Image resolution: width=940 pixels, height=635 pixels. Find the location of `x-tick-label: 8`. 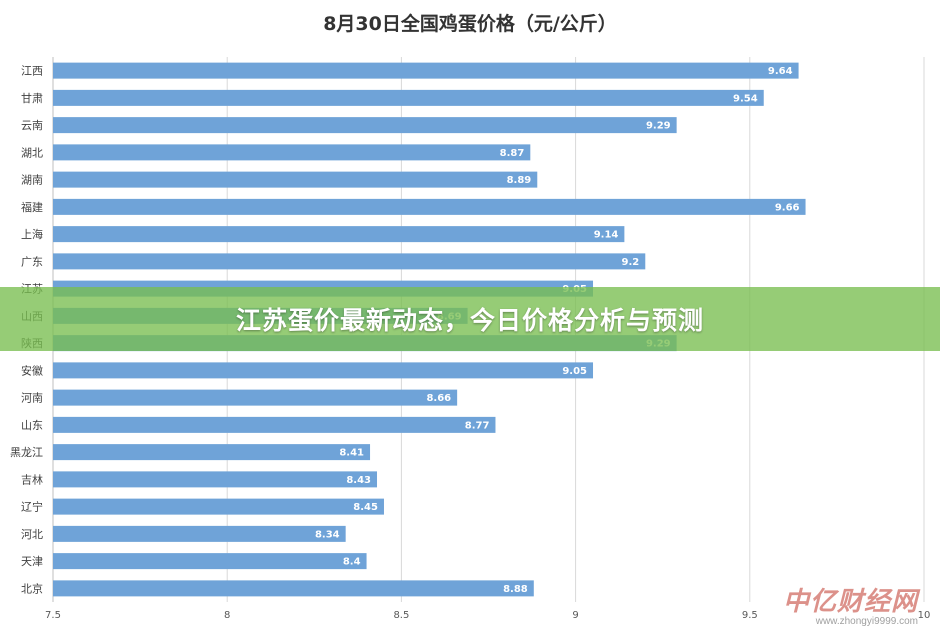

x-tick-label: 8 is located at coordinates (227, 615).